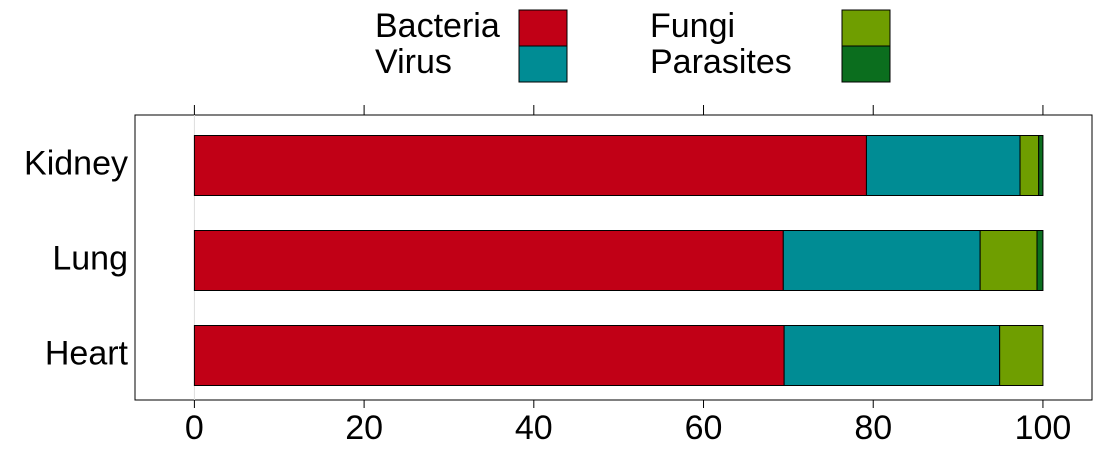 This screenshot has width=1093, height=449. Describe the element at coordinates (90, 258) in the screenshot. I see `y-tick-label: Lung` at that location.